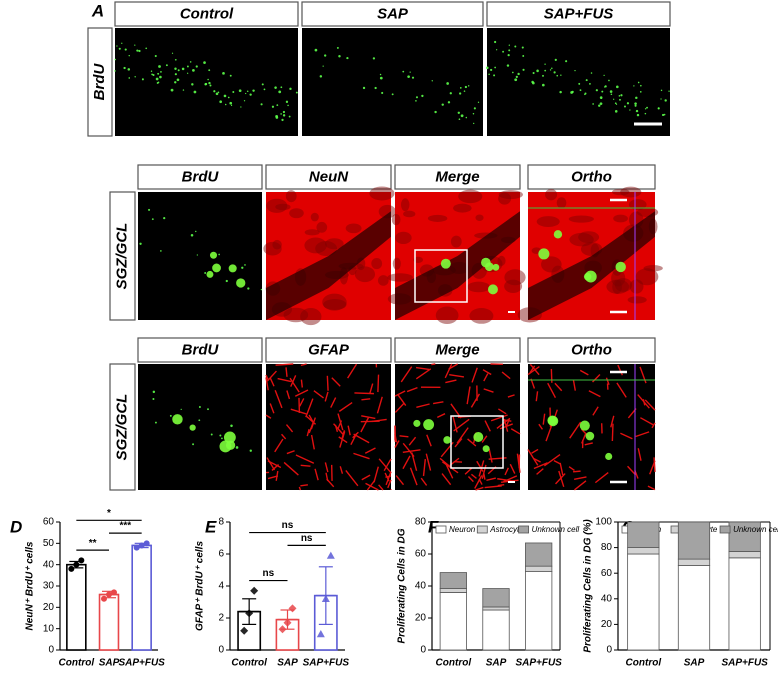  Describe the element at coordinates (49, 543) in the screenshot. I see `y-tick-label: 50` at that location.